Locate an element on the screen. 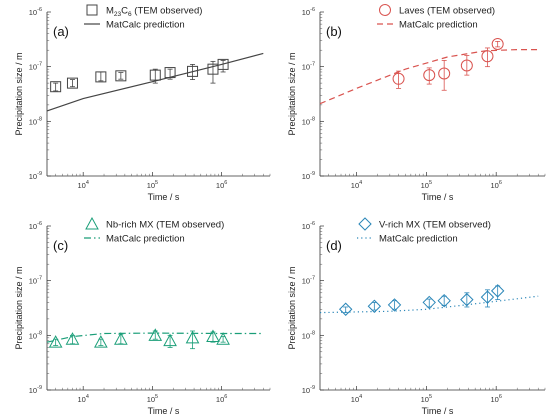  panel-label: (c) is located at coordinates (60, 245).